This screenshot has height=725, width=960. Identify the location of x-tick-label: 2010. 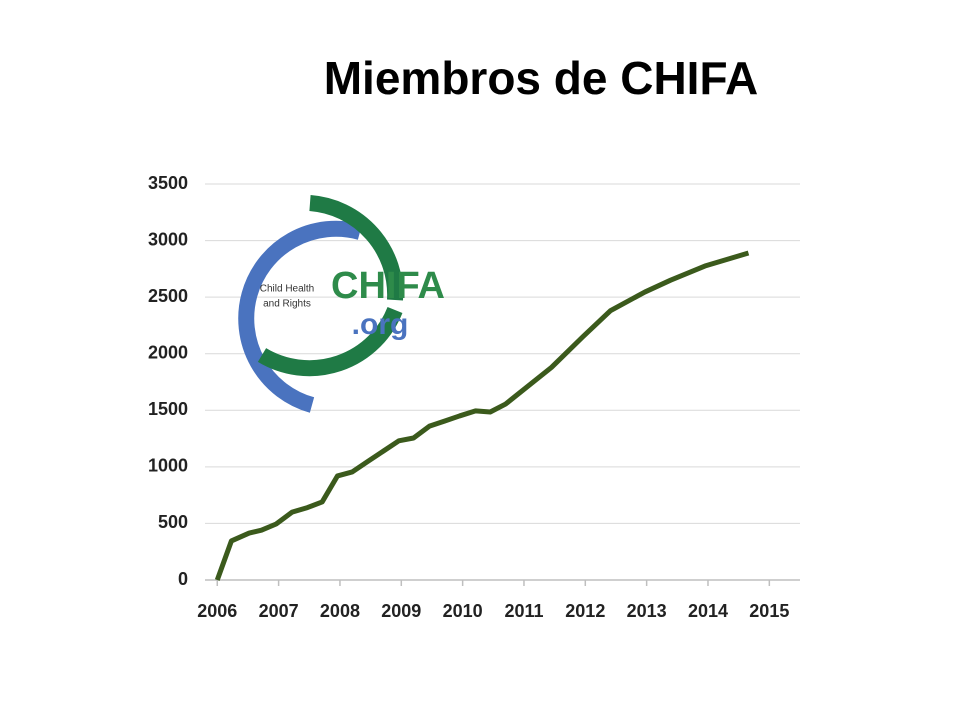
(463, 611).